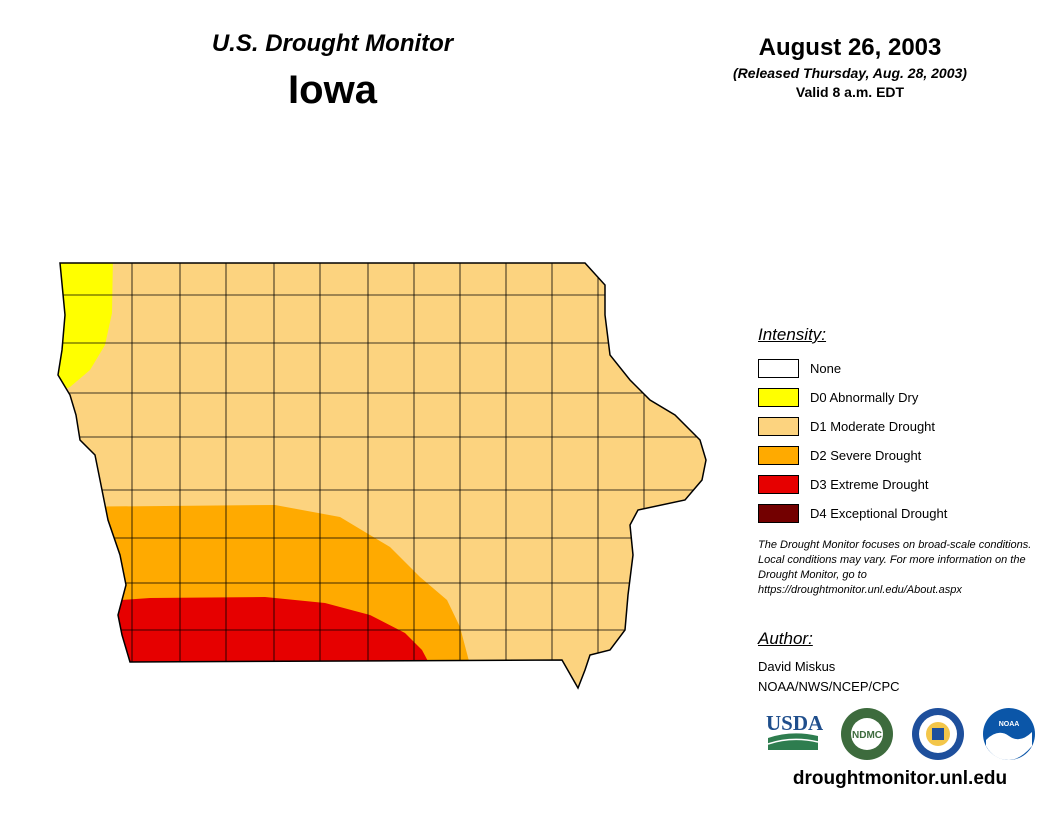  Describe the element at coordinates (797, 666) in the screenshot. I see `author-name: David Miskus` at that location.